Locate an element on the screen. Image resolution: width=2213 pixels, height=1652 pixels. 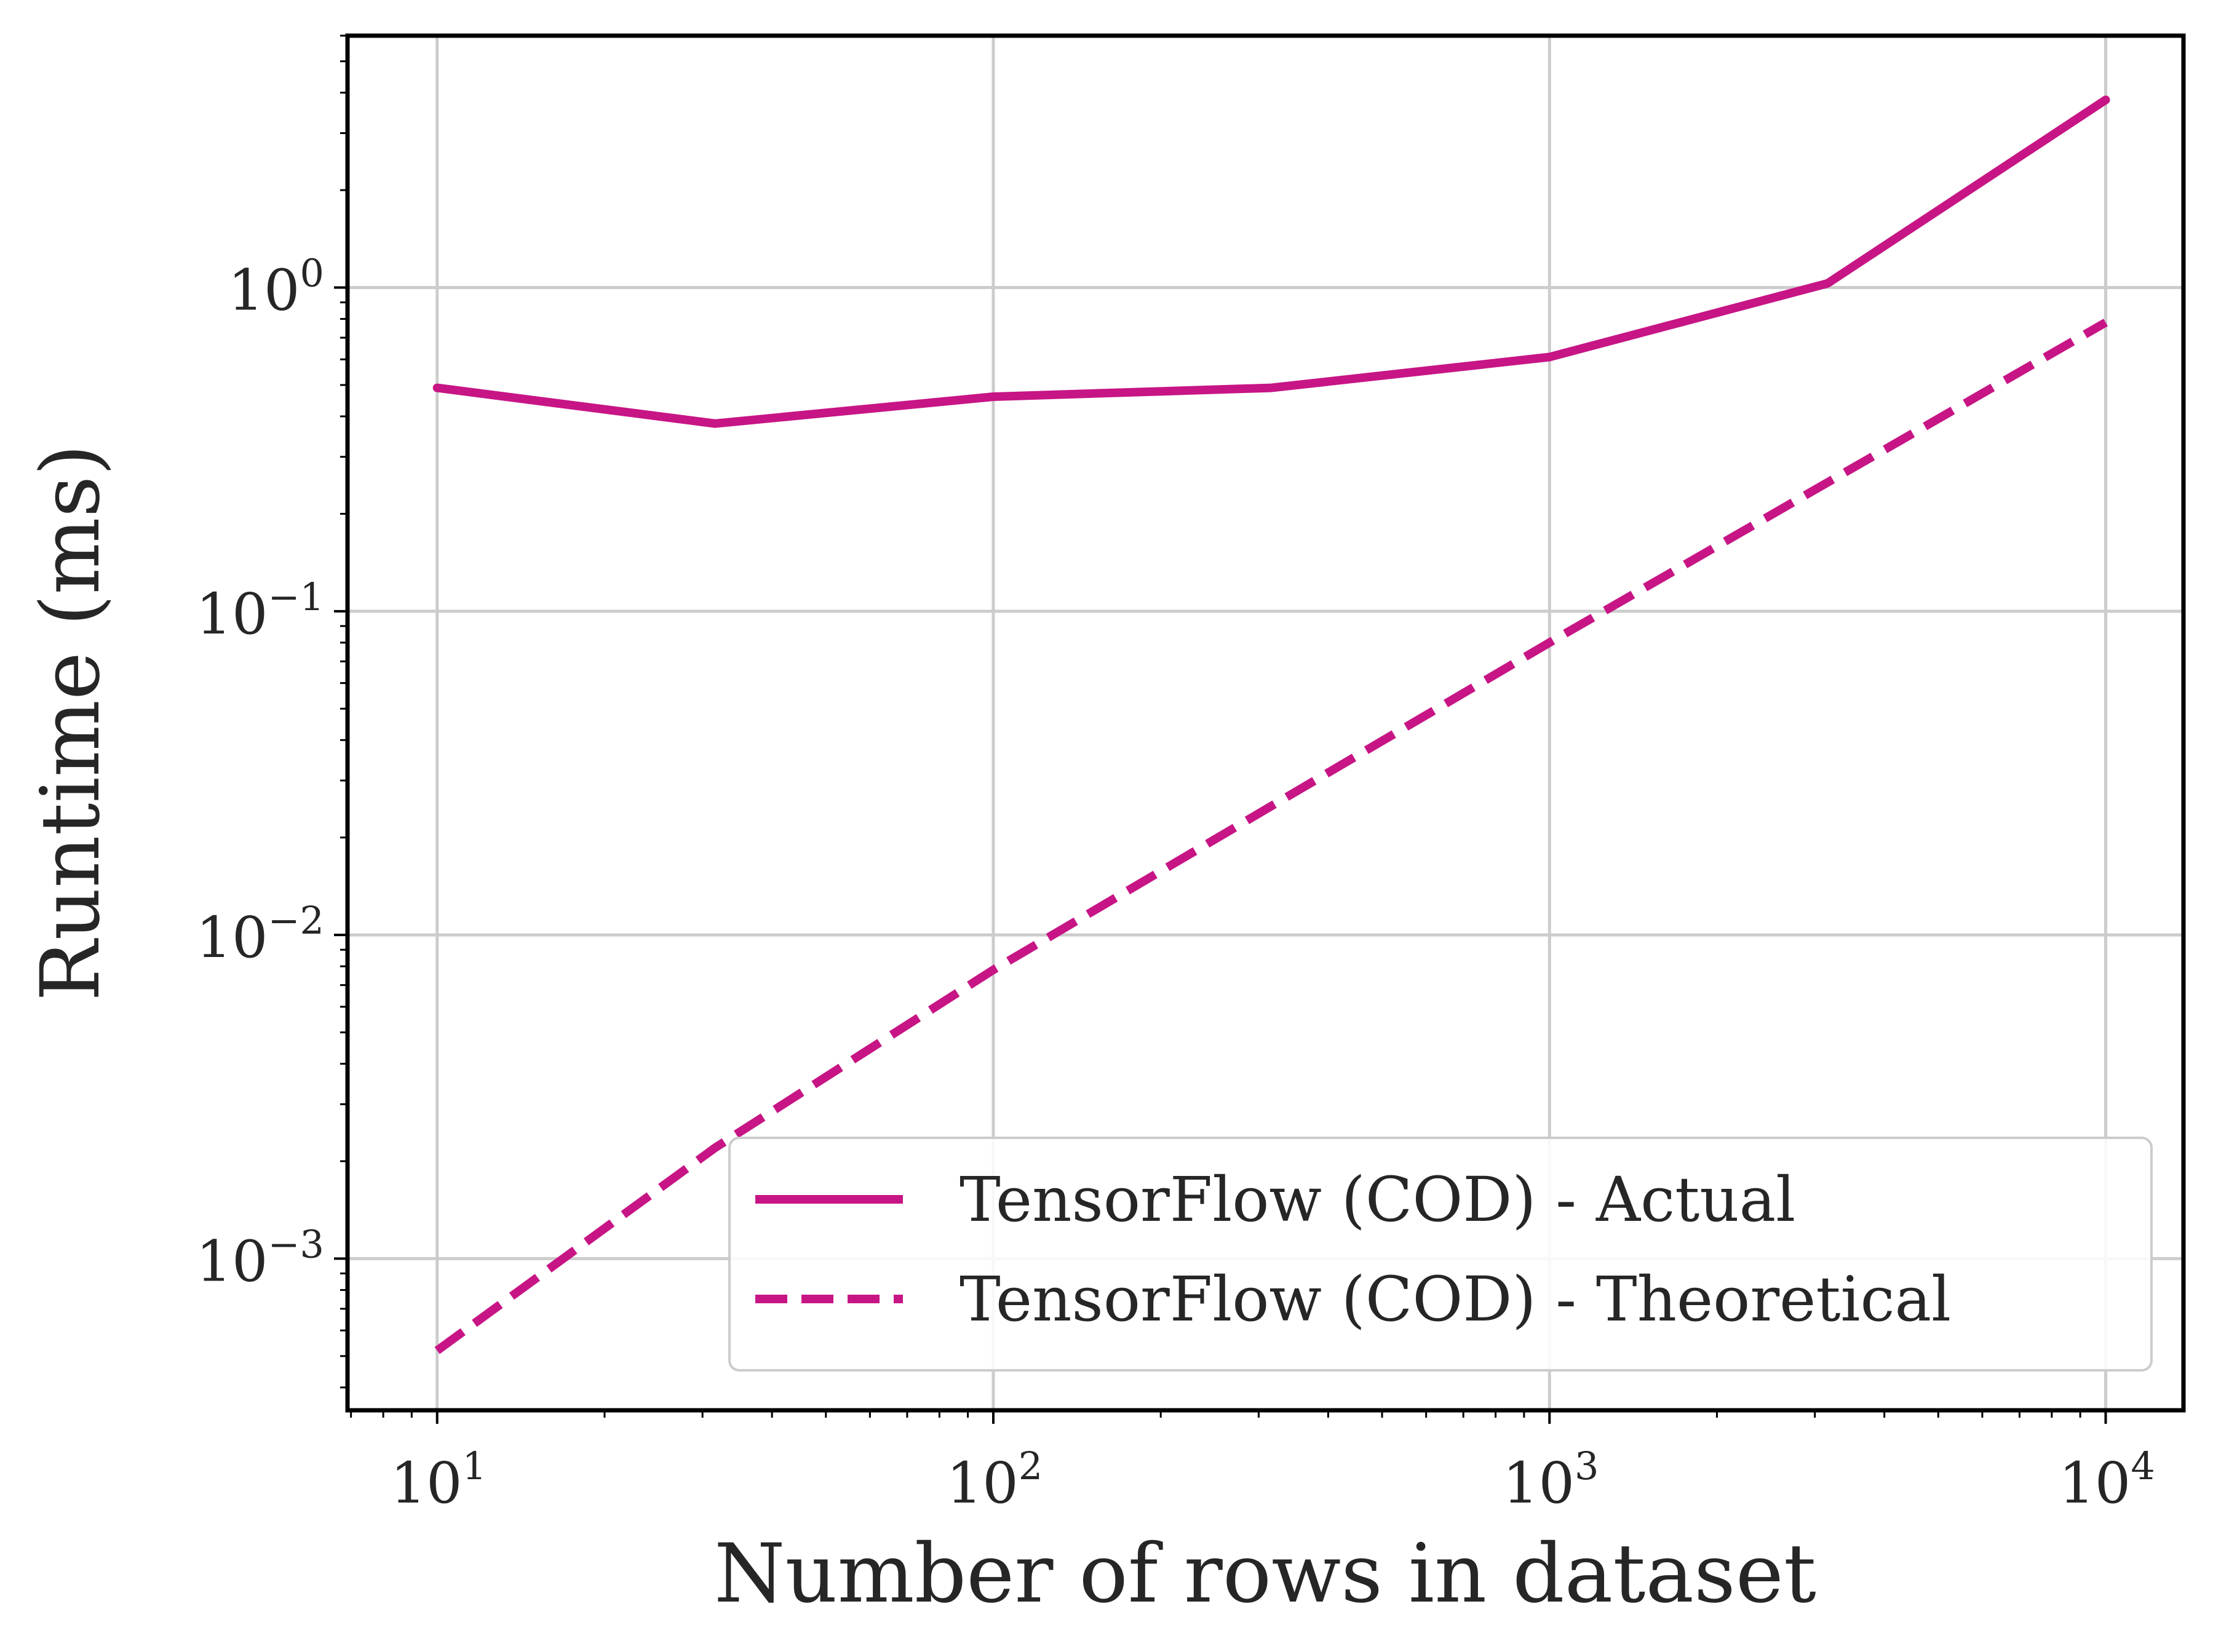
x-tick-label-exponent: 3 is located at coordinates (1587, 1466).